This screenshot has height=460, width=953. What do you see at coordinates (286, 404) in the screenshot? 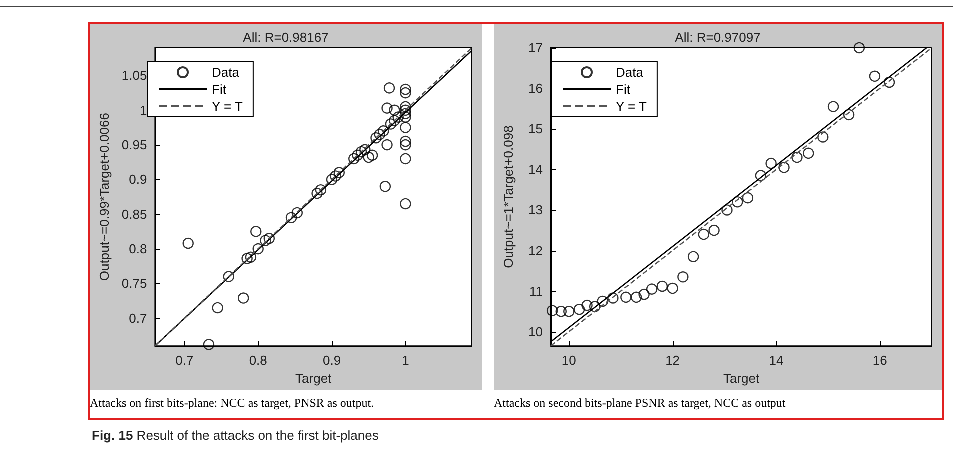
I see `text: Attacks on first bits-plane: NCC as target, PNSR as output.` at bounding box center [286, 404].